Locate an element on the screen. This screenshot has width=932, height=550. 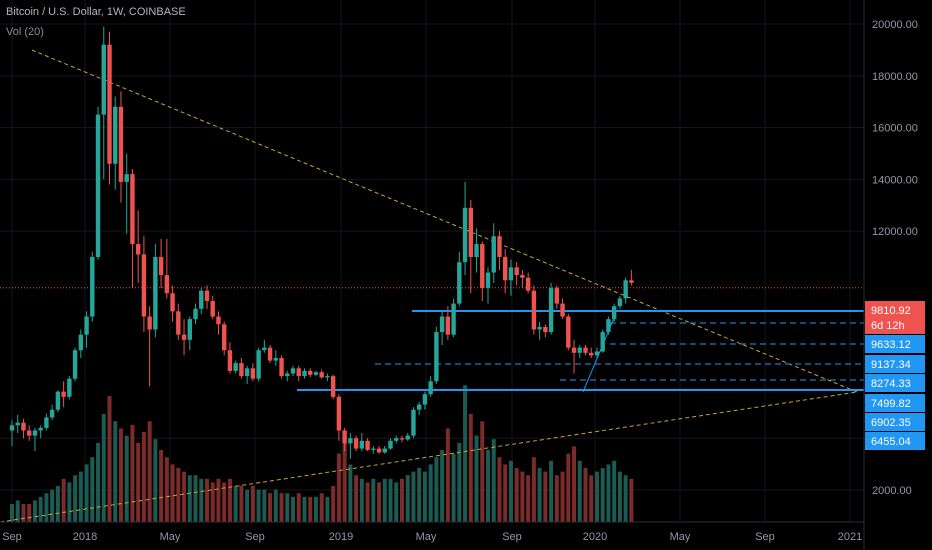
countdown-label-bg is located at coordinates (895, 325).